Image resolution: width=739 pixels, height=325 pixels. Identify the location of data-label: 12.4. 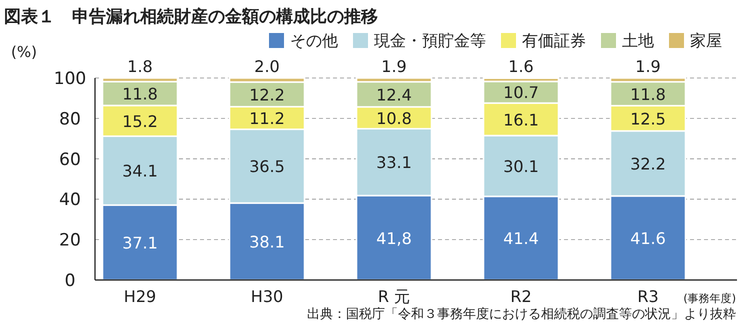
(394, 94).